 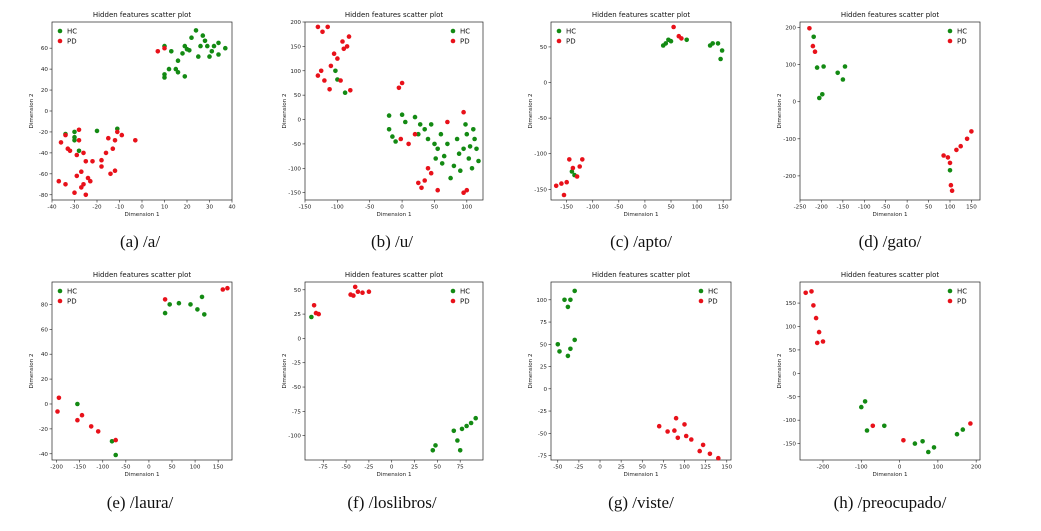 I want to click on y-tick-label: 150, so click(x=295, y=47).